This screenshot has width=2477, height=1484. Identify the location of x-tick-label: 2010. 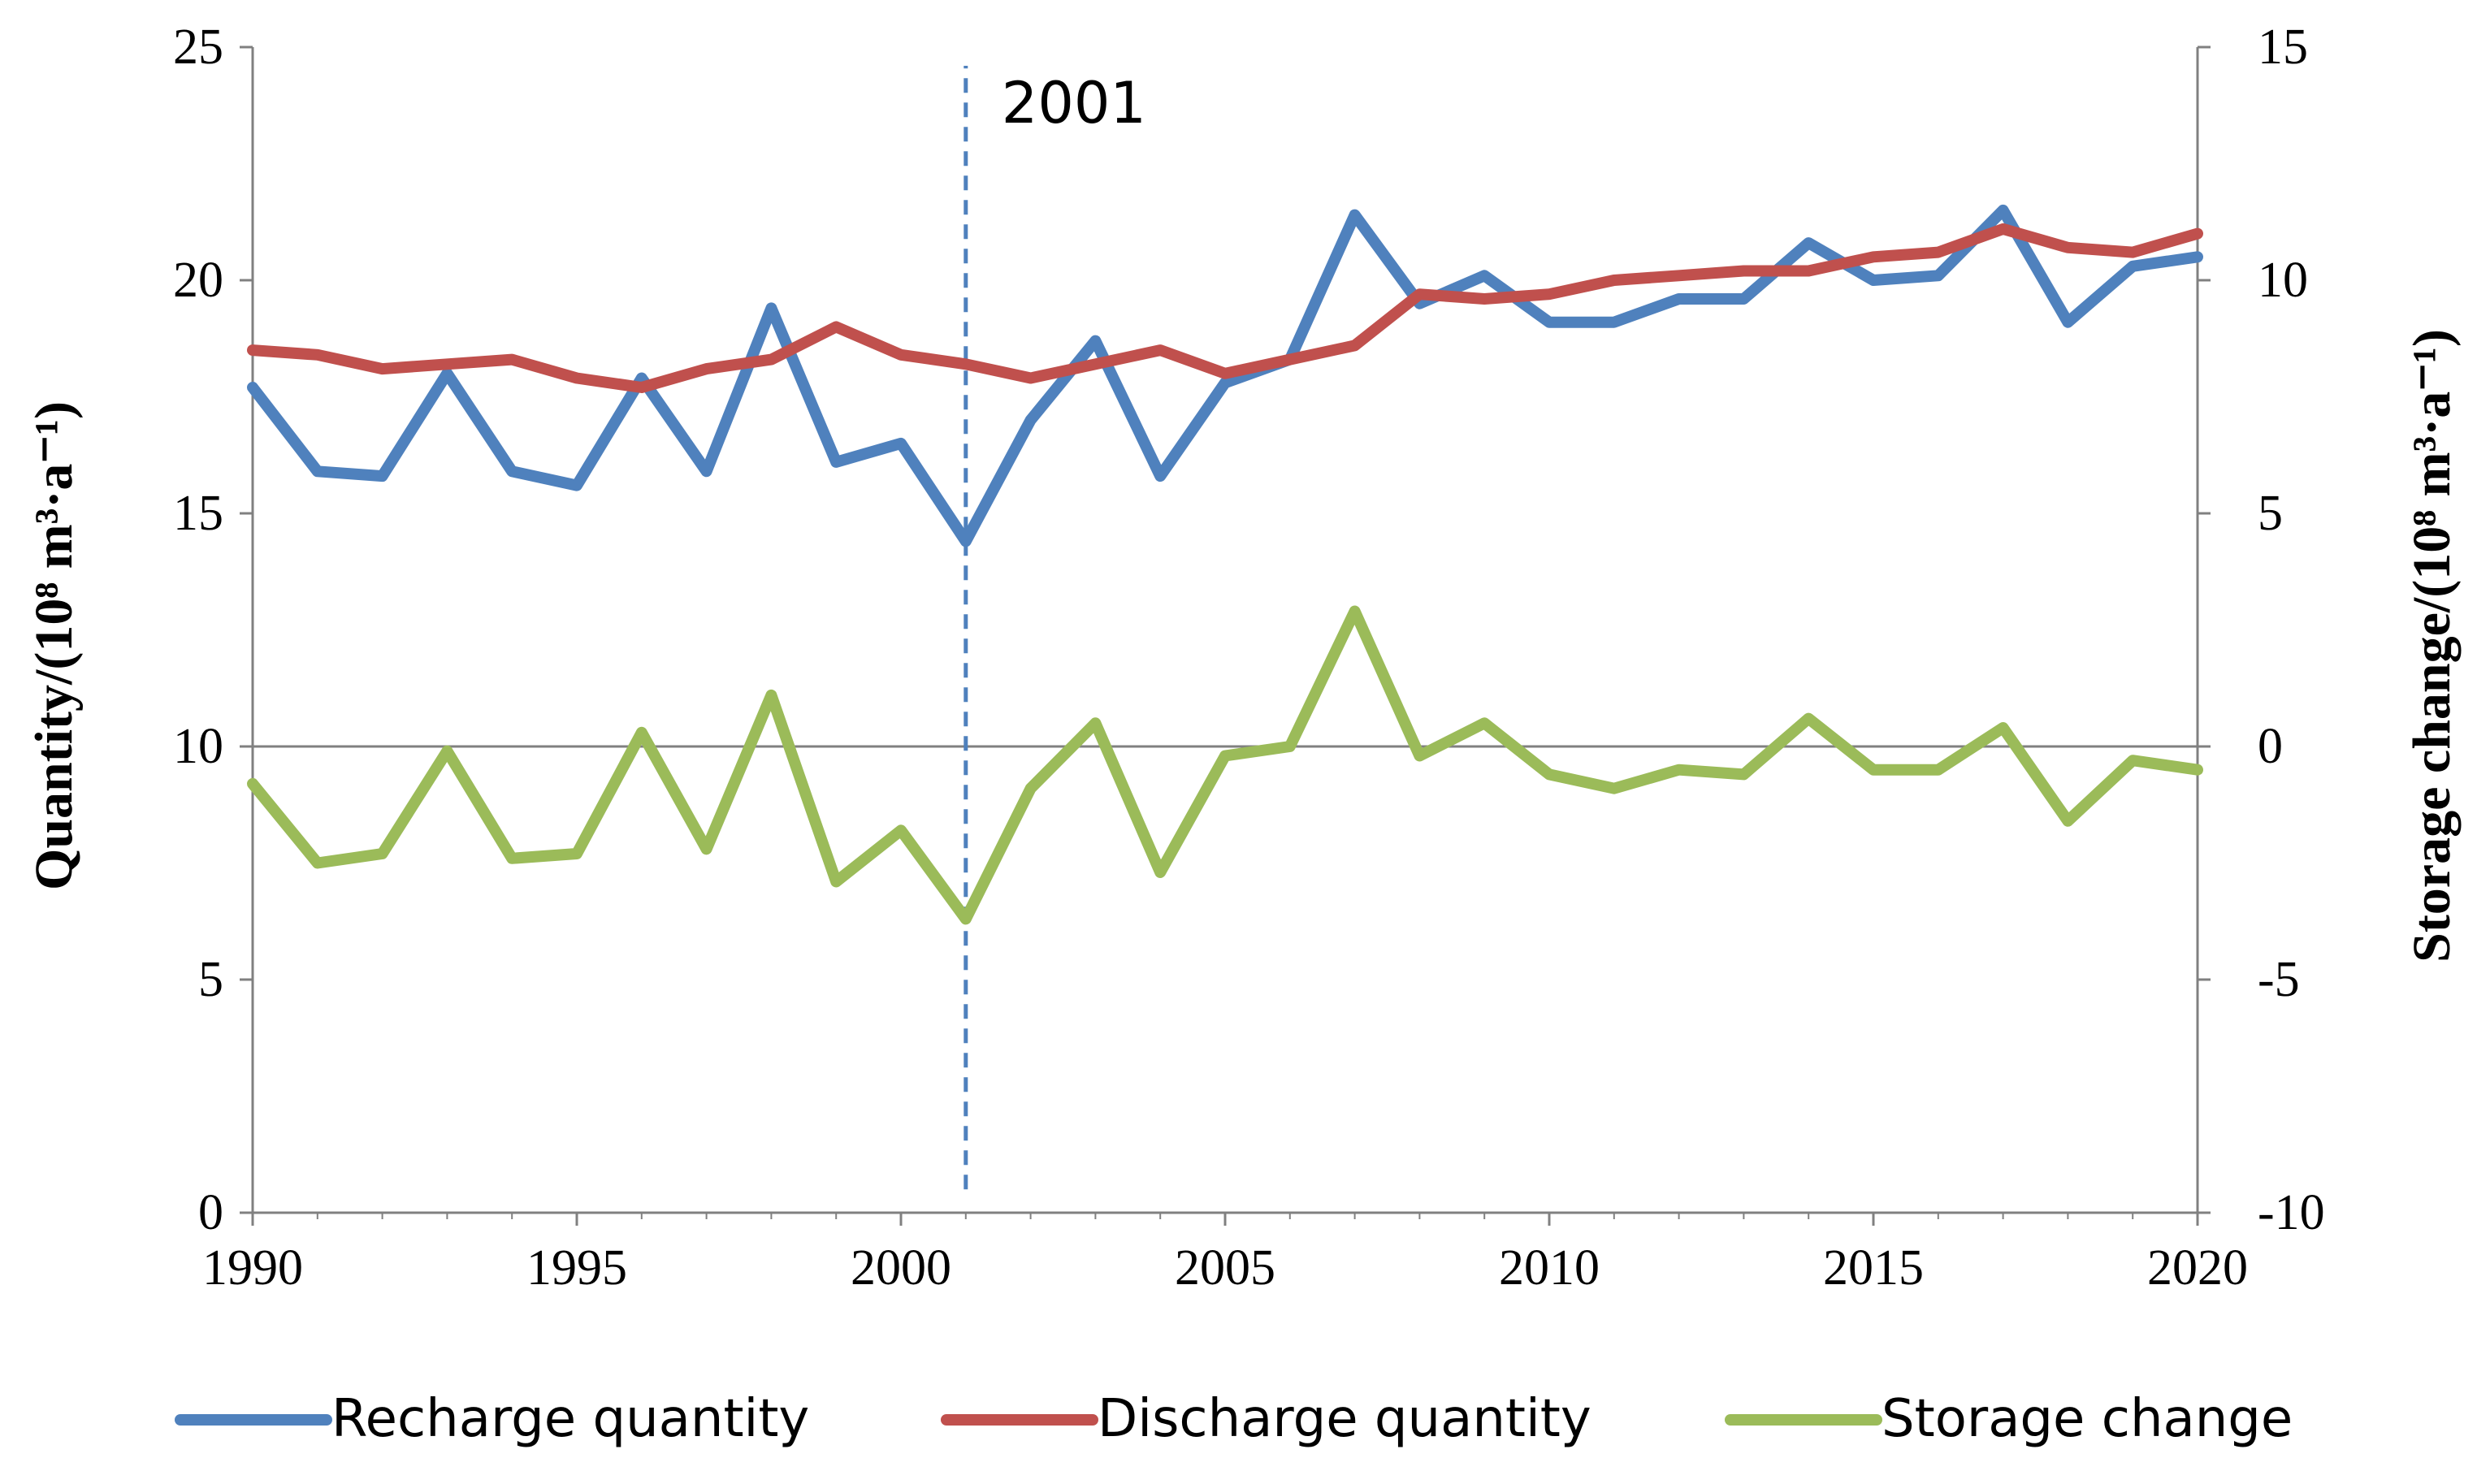
(1549, 1268).